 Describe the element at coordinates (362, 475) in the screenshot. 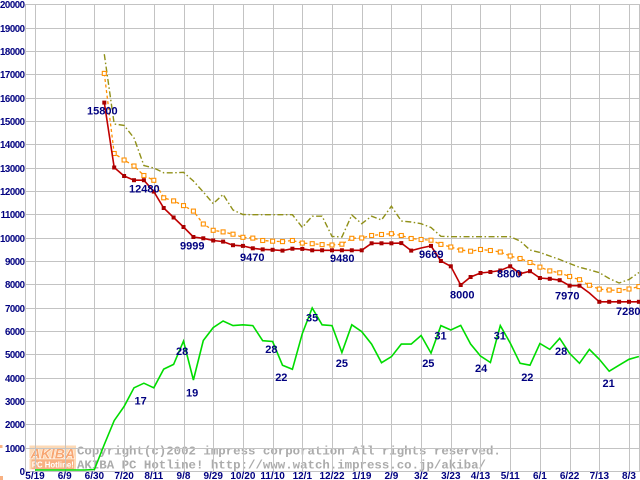

I see `svg-text: 1/19` at that location.